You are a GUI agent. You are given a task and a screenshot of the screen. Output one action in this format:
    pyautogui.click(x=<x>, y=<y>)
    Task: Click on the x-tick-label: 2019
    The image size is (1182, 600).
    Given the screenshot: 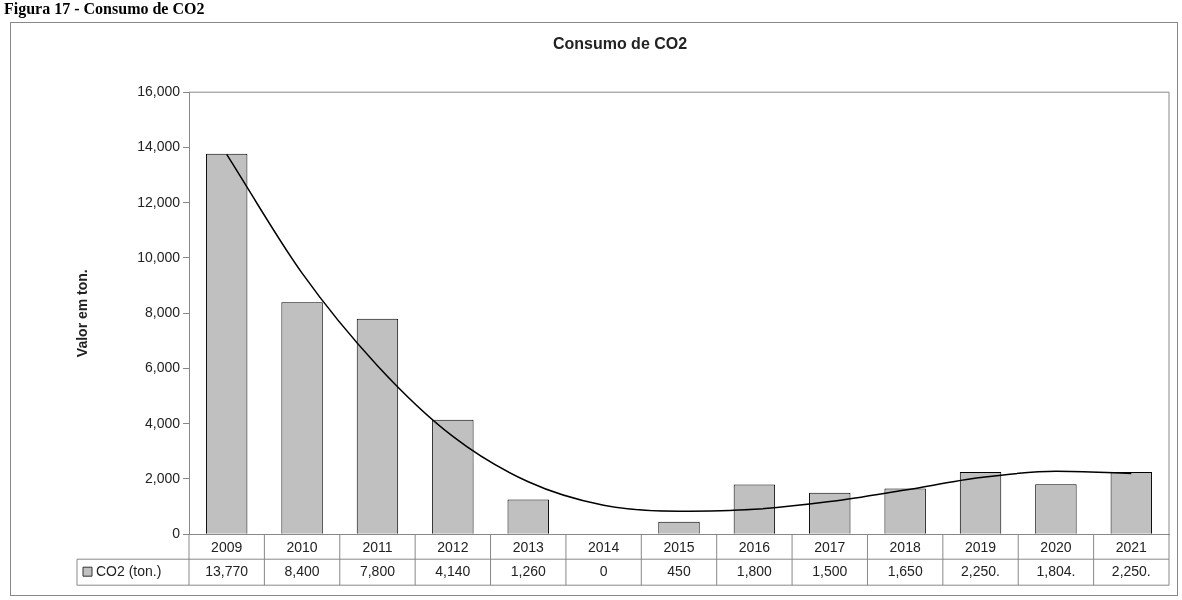 What is the action you would take?
    pyautogui.click(x=980, y=547)
    